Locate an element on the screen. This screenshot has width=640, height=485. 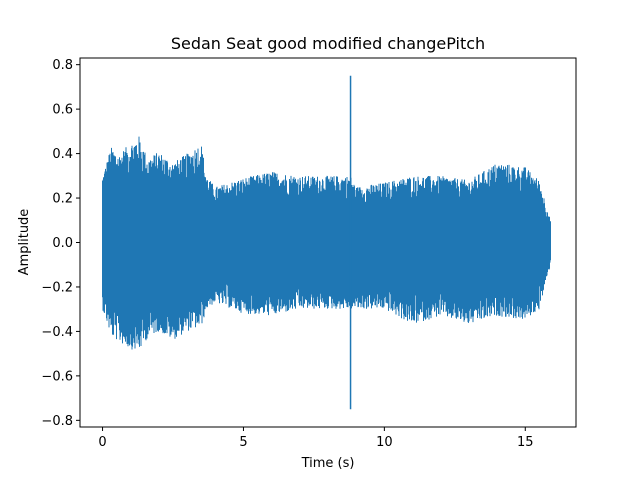
y-tick-label: −0.6 is located at coordinates (57, 376).